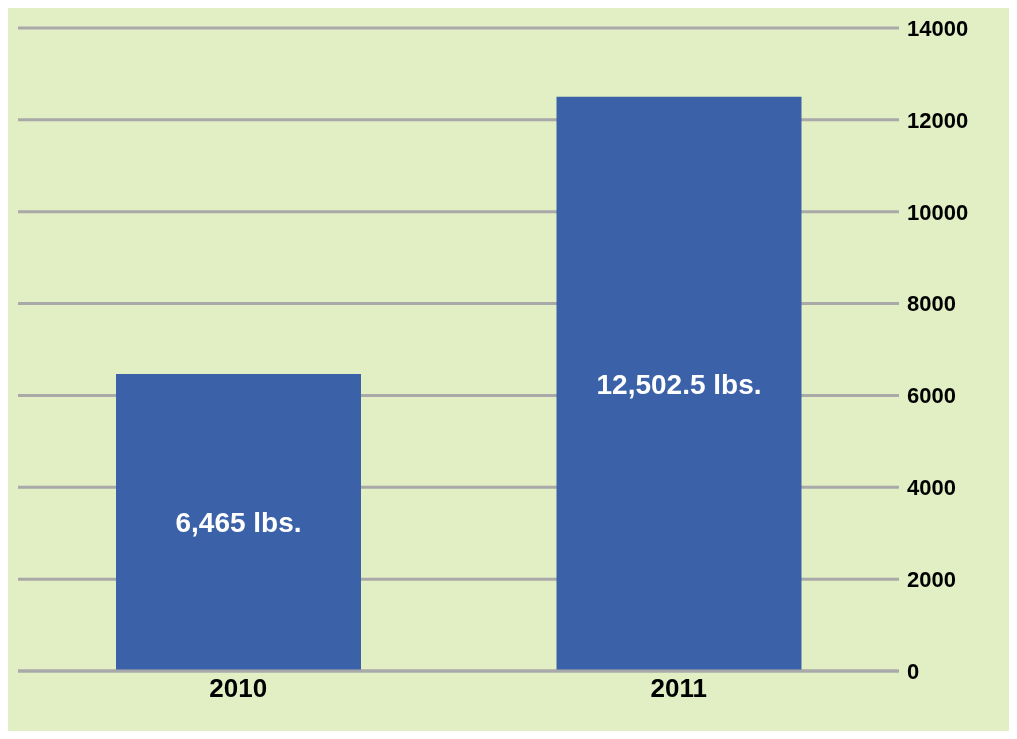  I want to click on y-tick-label: 0, so click(913, 671).